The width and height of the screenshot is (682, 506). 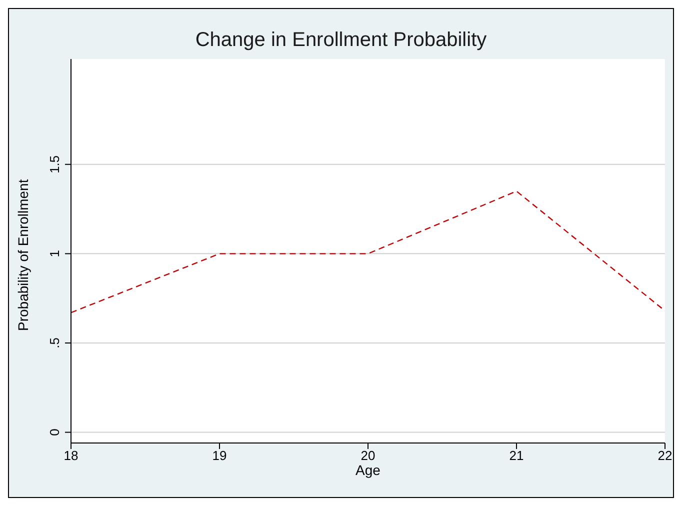 What do you see at coordinates (368, 456) in the screenshot?
I see `x-tick-label: 20` at bounding box center [368, 456].